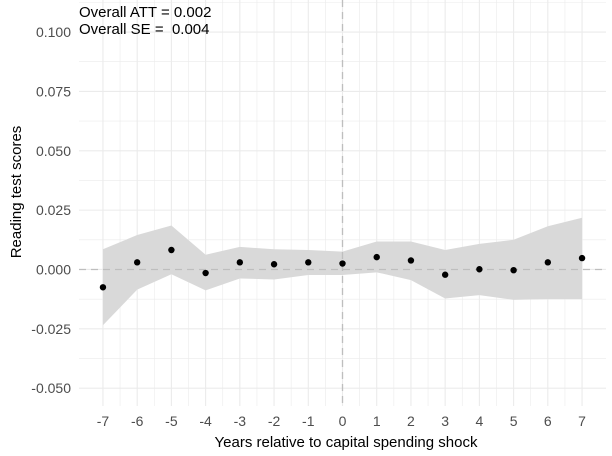  I want to click on x-tick-label: -6, so click(137, 421).